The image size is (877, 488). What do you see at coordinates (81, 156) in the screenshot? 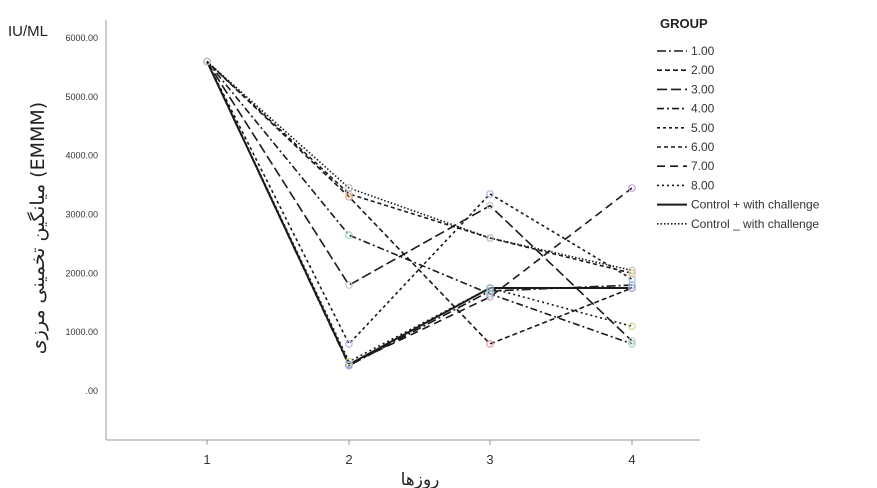
I see `y-tick-label: 4000.00` at bounding box center [81, 156].